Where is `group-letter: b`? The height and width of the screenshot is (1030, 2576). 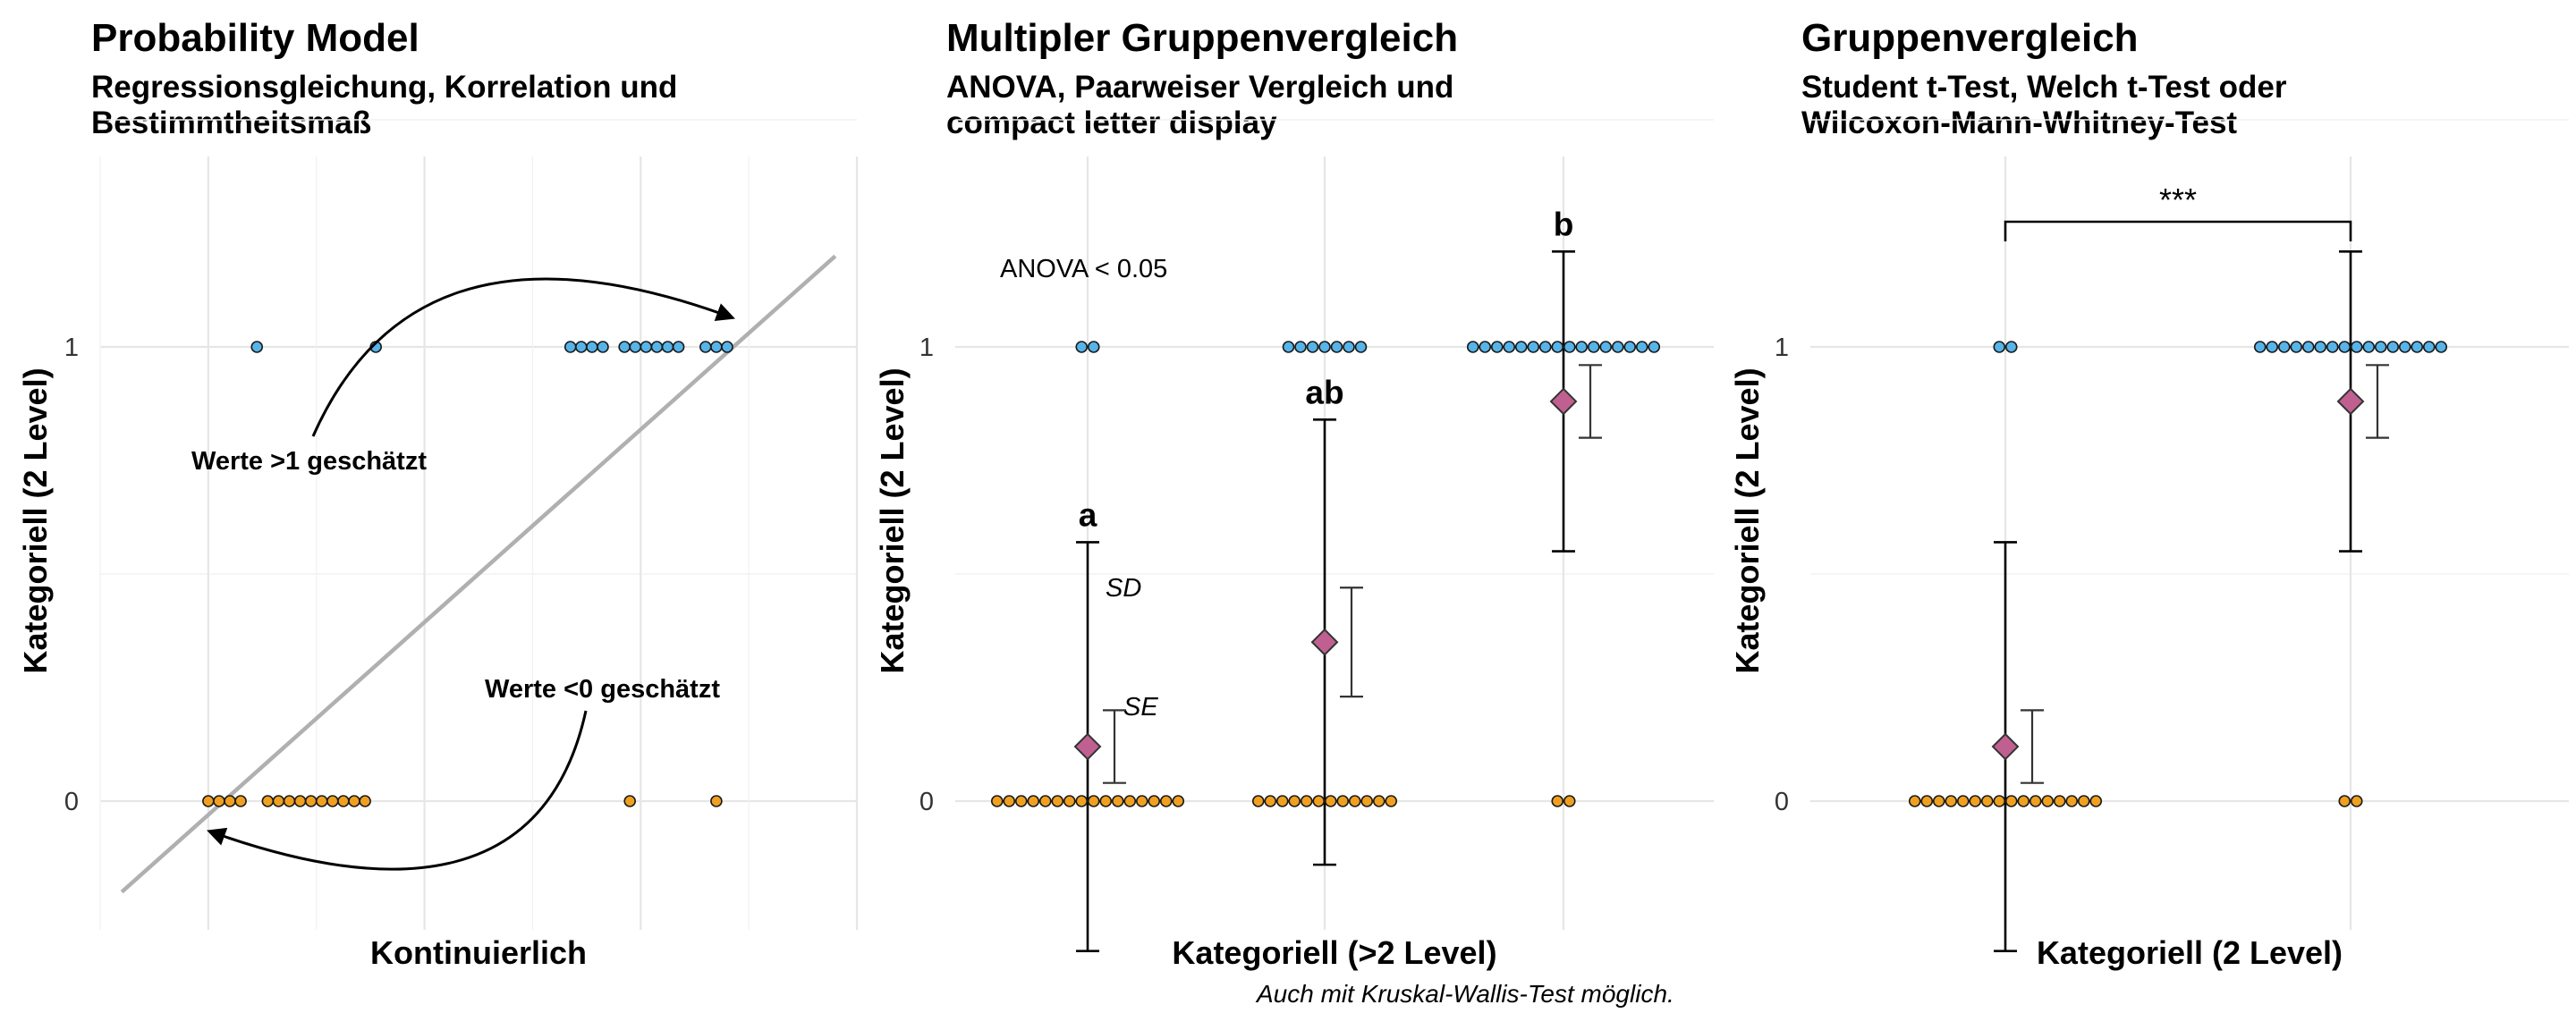 group-letter: b is located at coordinates (1564, 224).